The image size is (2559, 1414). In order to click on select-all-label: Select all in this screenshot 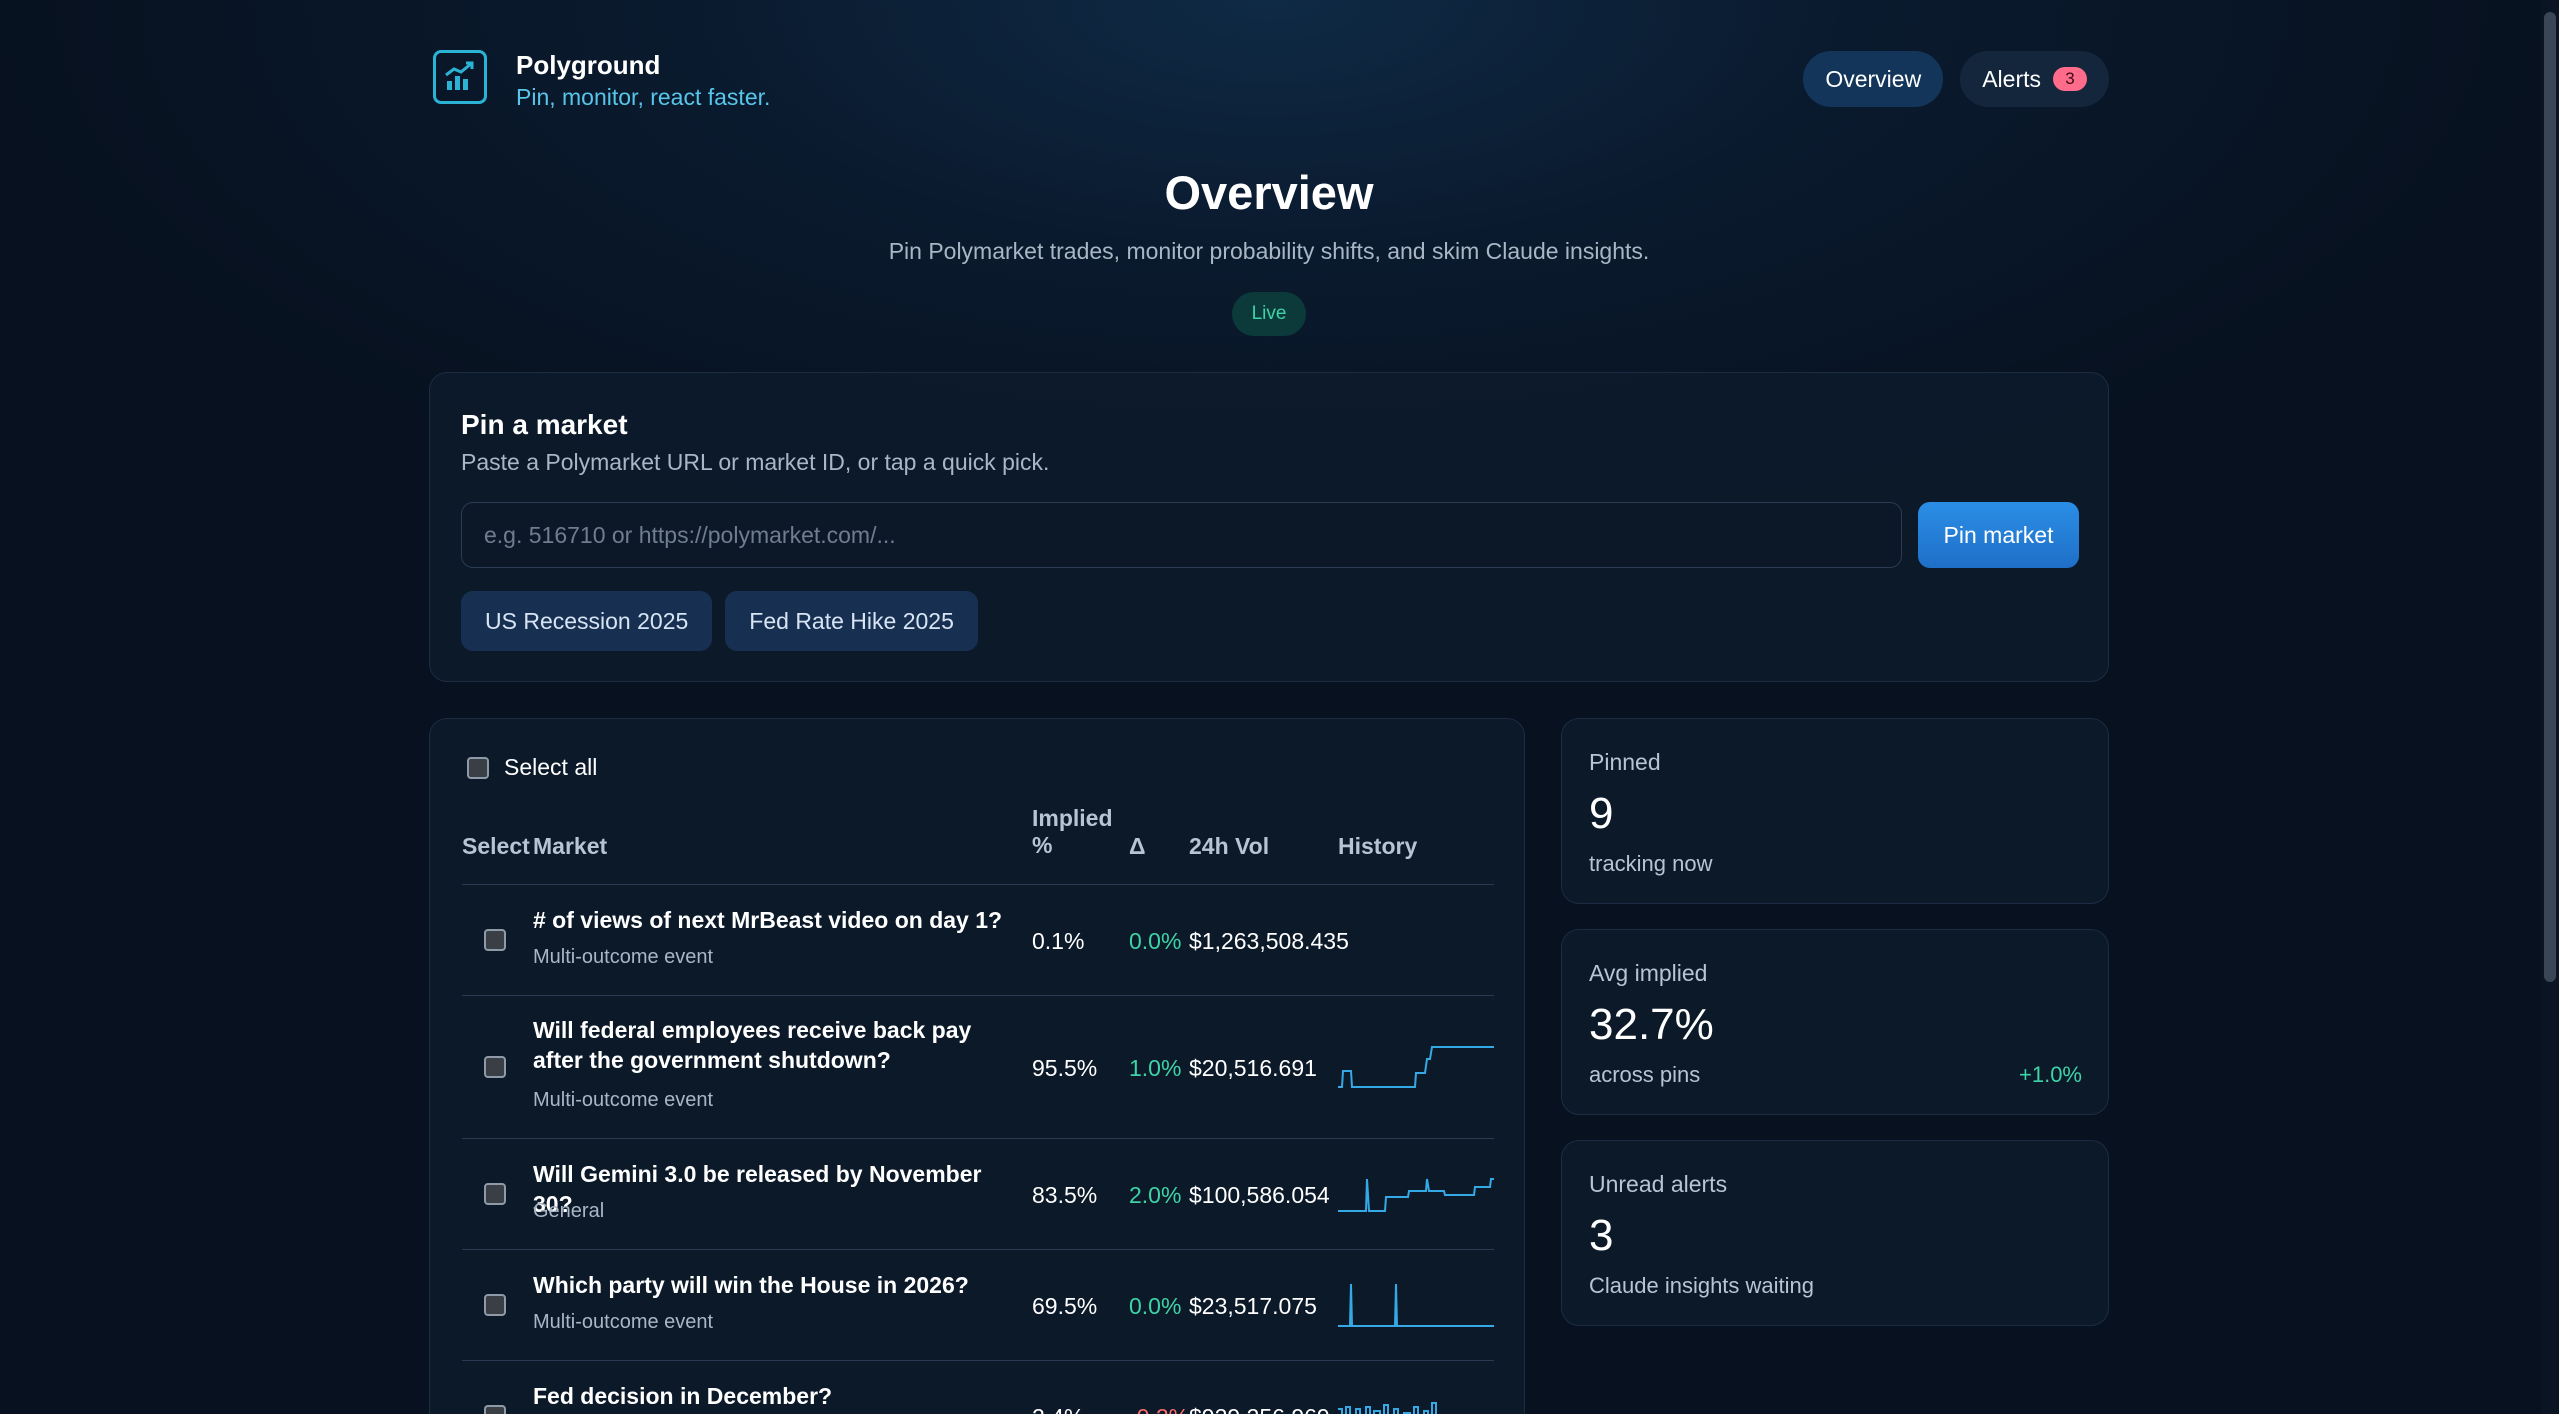, I will do `click(551, 767)`.